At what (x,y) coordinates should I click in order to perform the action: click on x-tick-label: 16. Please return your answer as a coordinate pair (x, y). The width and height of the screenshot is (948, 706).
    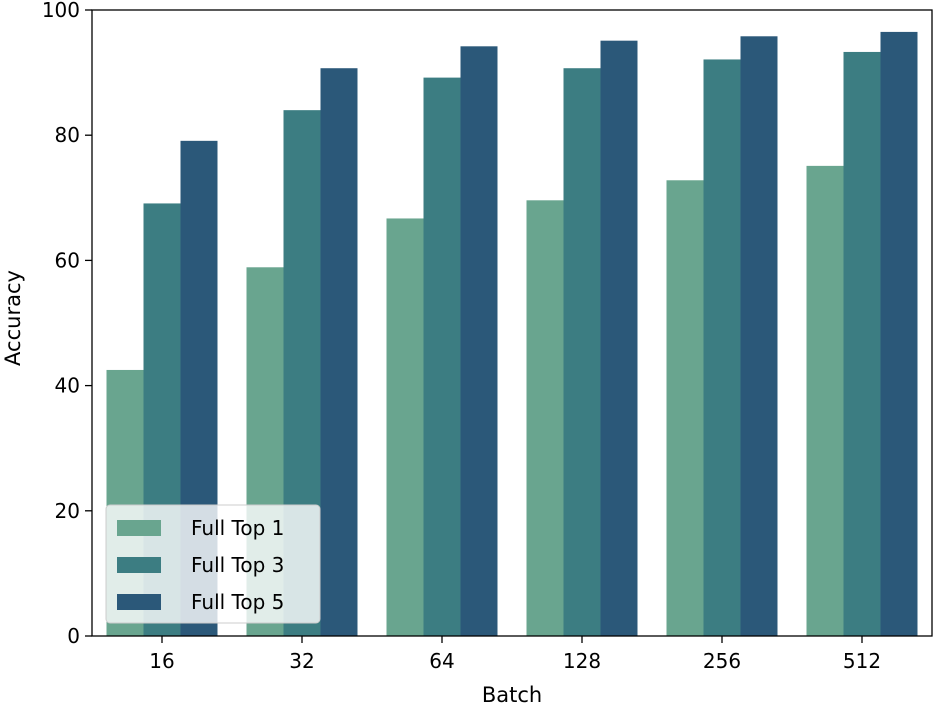
    Looking at the image, I should click on (161, 661).